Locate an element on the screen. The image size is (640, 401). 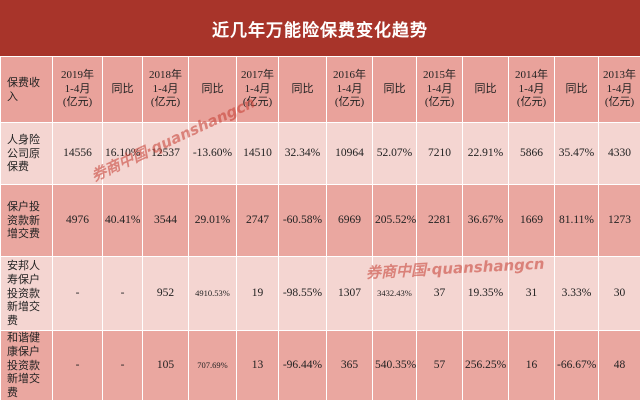
table-cell: 13 is located at coordinates (258, 366).